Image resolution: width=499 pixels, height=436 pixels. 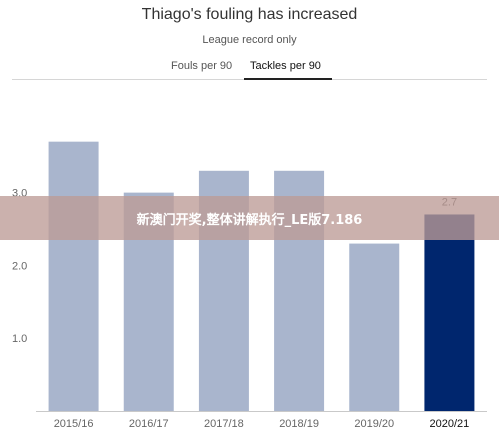 I want to click on x-tick-label: 2015/16, so click(x=74, y=424).